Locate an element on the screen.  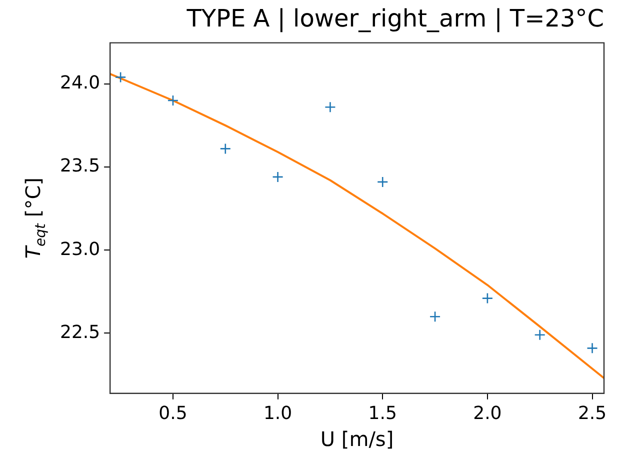
x-tick-label: 0.5 is located at coordinates (173, 413).